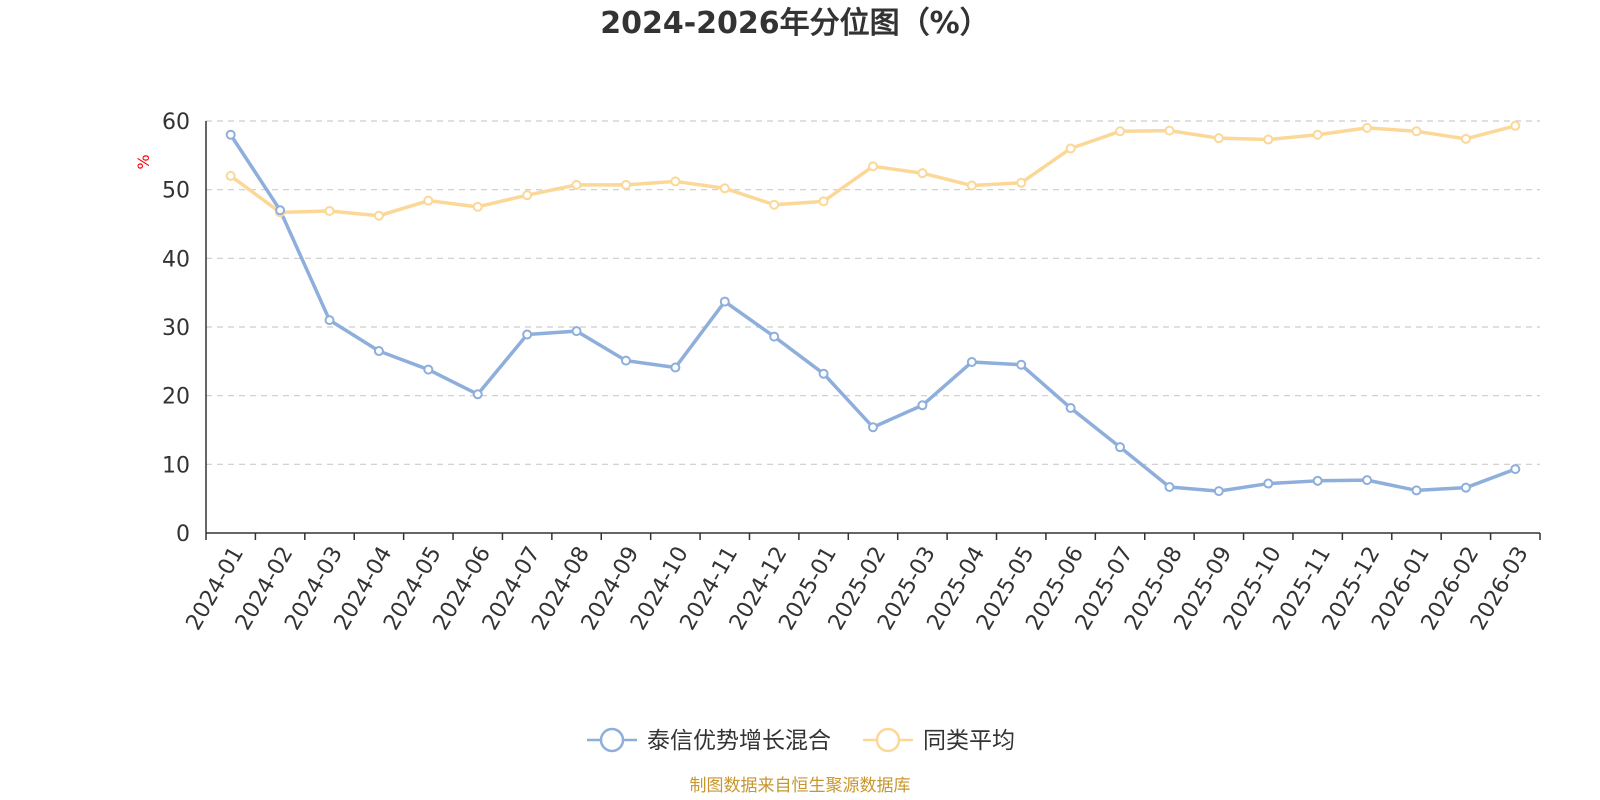  What do you see at coordinates (143, 161) in the screenshot?
I see `y-axis-label: %` at bounding box center [143, 161].